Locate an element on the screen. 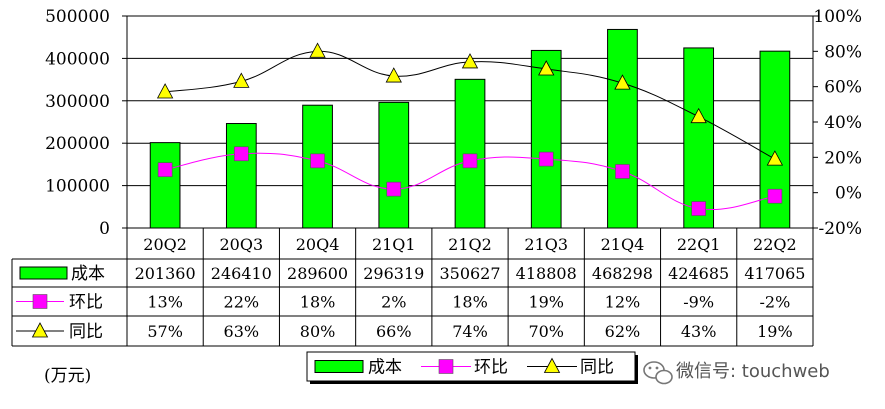 The image size is (885, 409). row-label: 成本 is located at coordinates (88, 274).